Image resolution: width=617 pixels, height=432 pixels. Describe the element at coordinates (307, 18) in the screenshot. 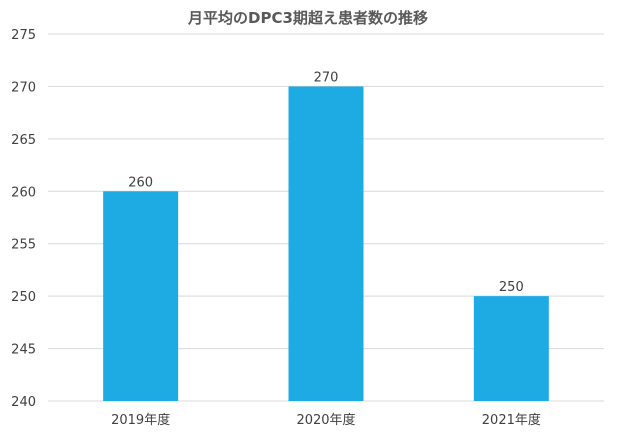

I see `chart-title: 月平均のDPC3期超え患者数の推移` at that location.